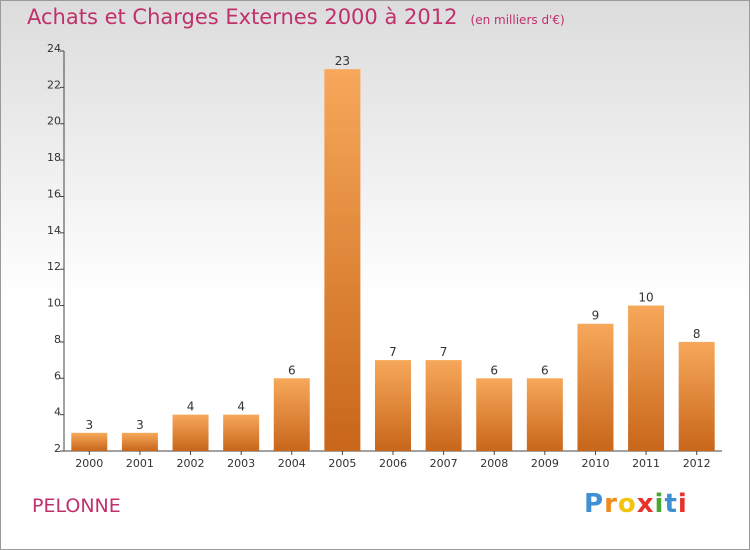  Describe the element at coordinates (54, 121) in the screenshot. I see `y-tick-label: 20` at that location.